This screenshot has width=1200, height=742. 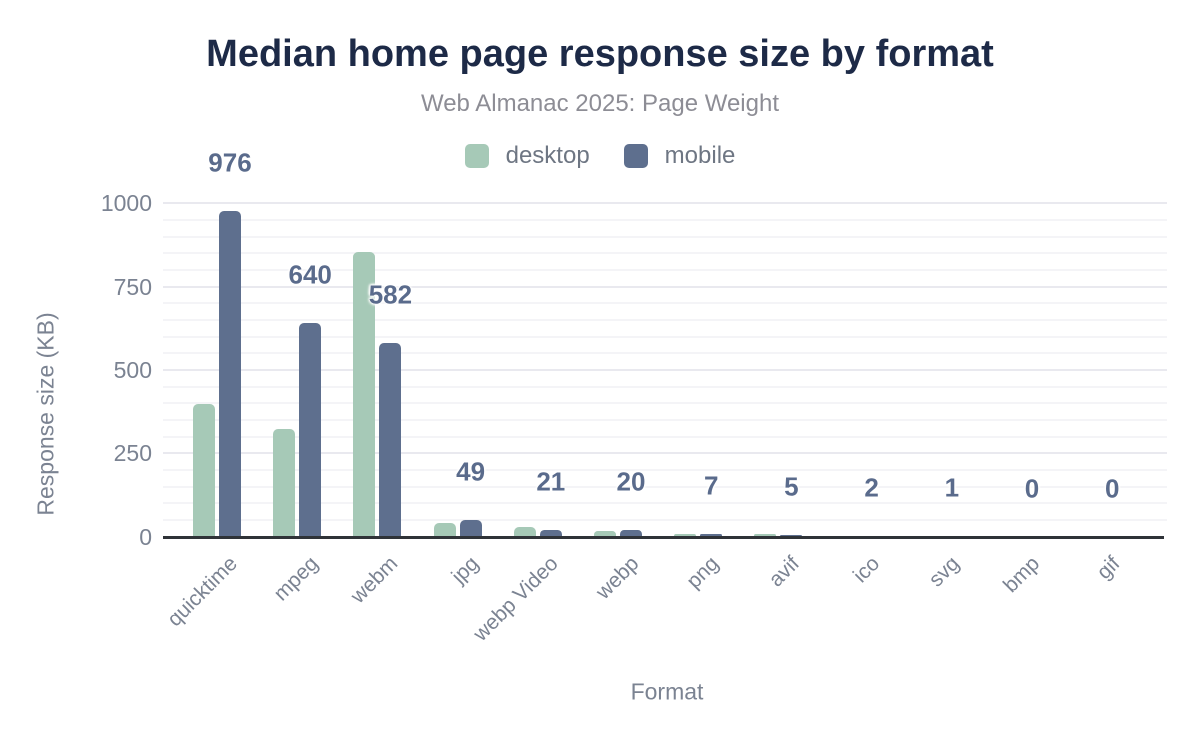 What do you see at coordinates (145, 536) in the screenshot?
I see `y-tick-label: 0` at bounding box center [145, 536].